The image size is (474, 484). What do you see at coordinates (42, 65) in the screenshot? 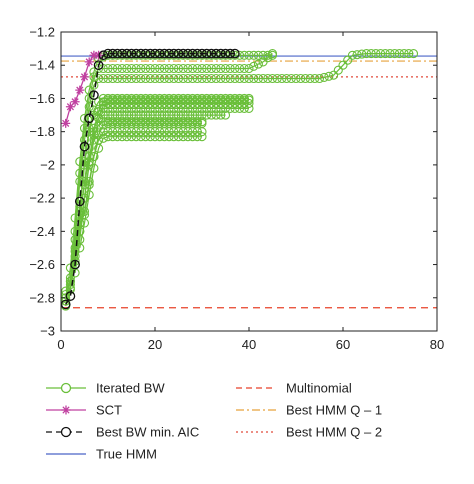
I see `y-tick-label: −1.4` at bounding box center [42, 65].